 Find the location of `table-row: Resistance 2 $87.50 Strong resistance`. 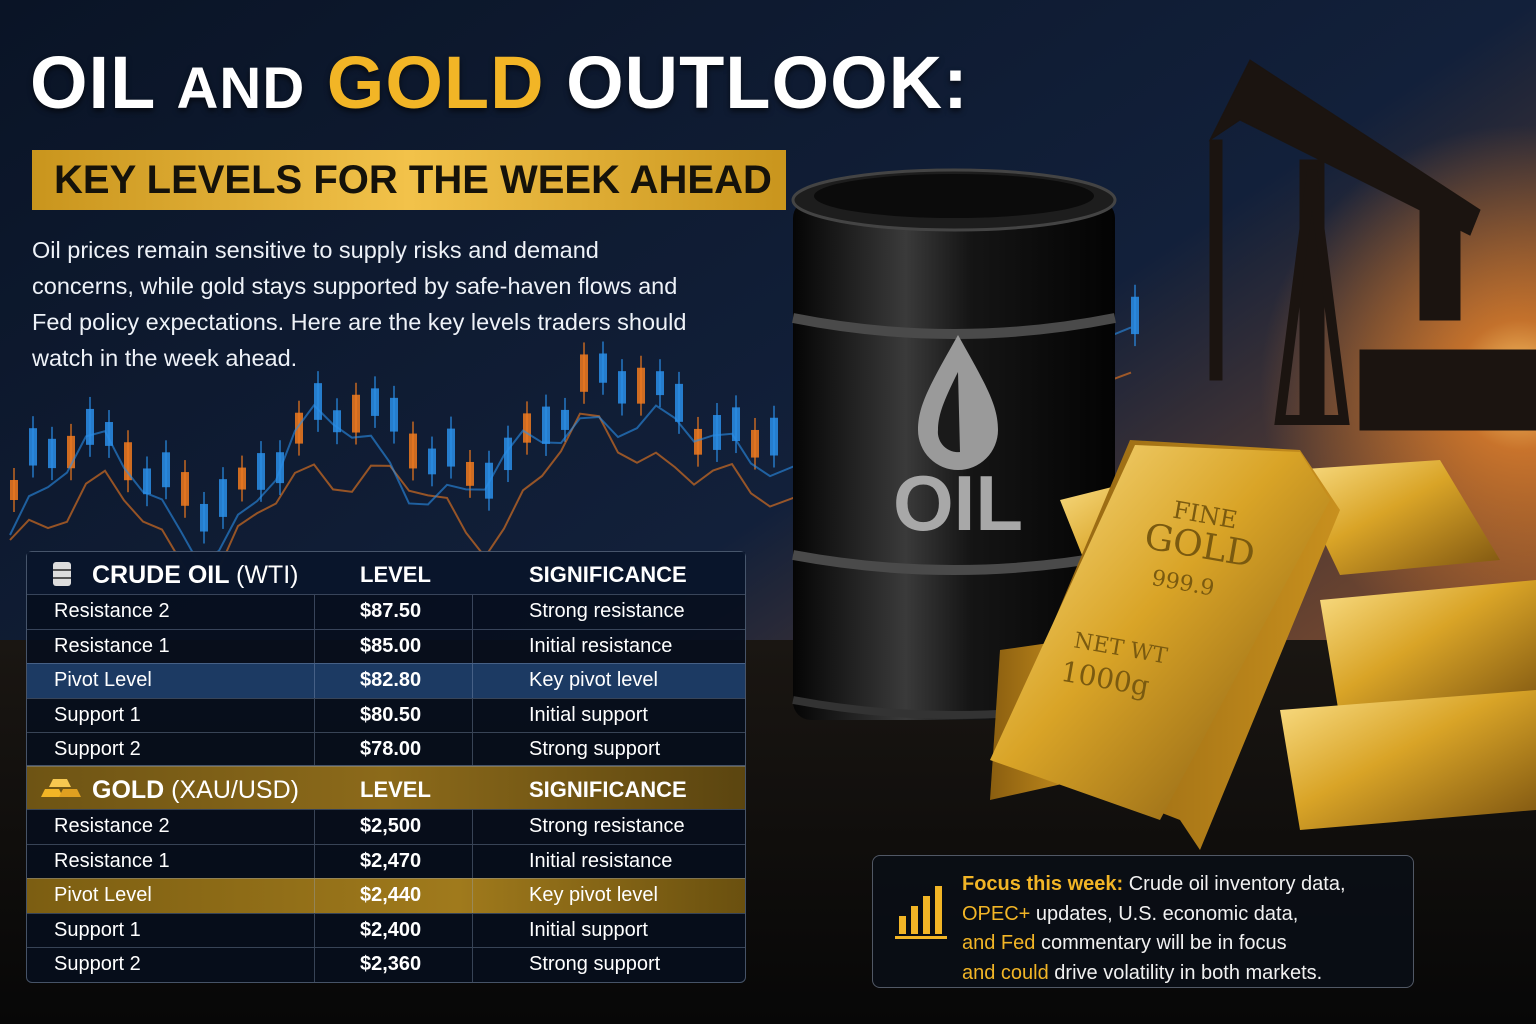

table-row: Resistance 2 $87.50 Strong resistance is located at coordinates (386, 611).